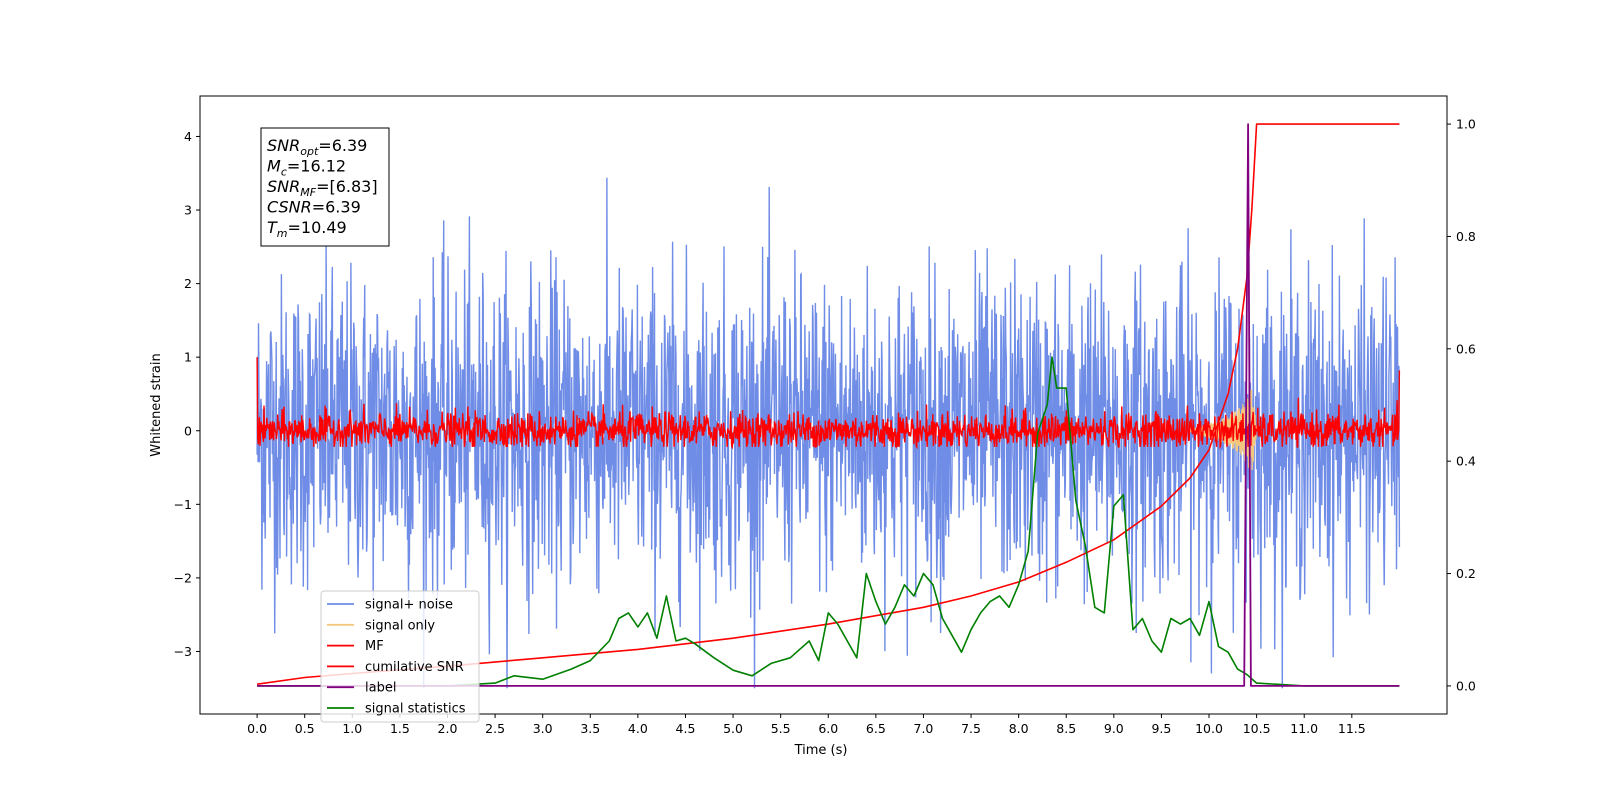 This screenshot has width=1600, height=800. I want to click on stats-line: SNRMF=[6.83], so click(322, 188).